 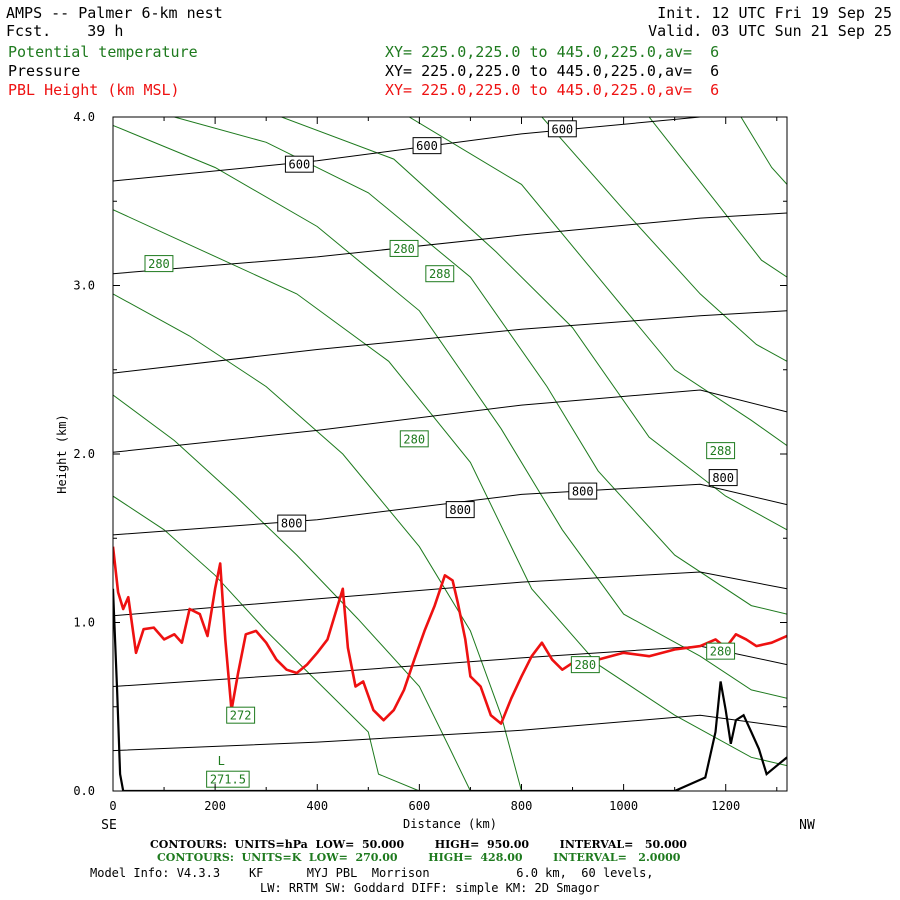 I want to click on contour-label-12: 280, so click(x=585, y=665).